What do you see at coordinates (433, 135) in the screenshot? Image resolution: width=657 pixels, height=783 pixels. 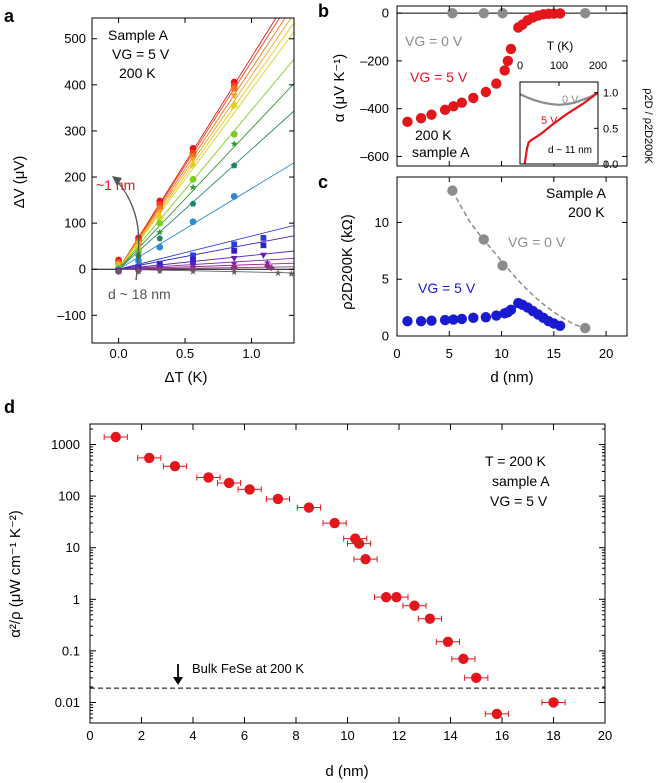 I see `panel-b-legend-temp: 200 K` at bounding box center [433, 135].